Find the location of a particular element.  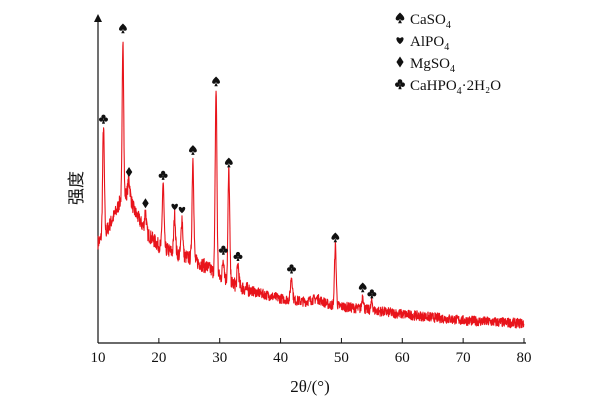

y-axis-label: 强度 is located at coordinates (76, 188).